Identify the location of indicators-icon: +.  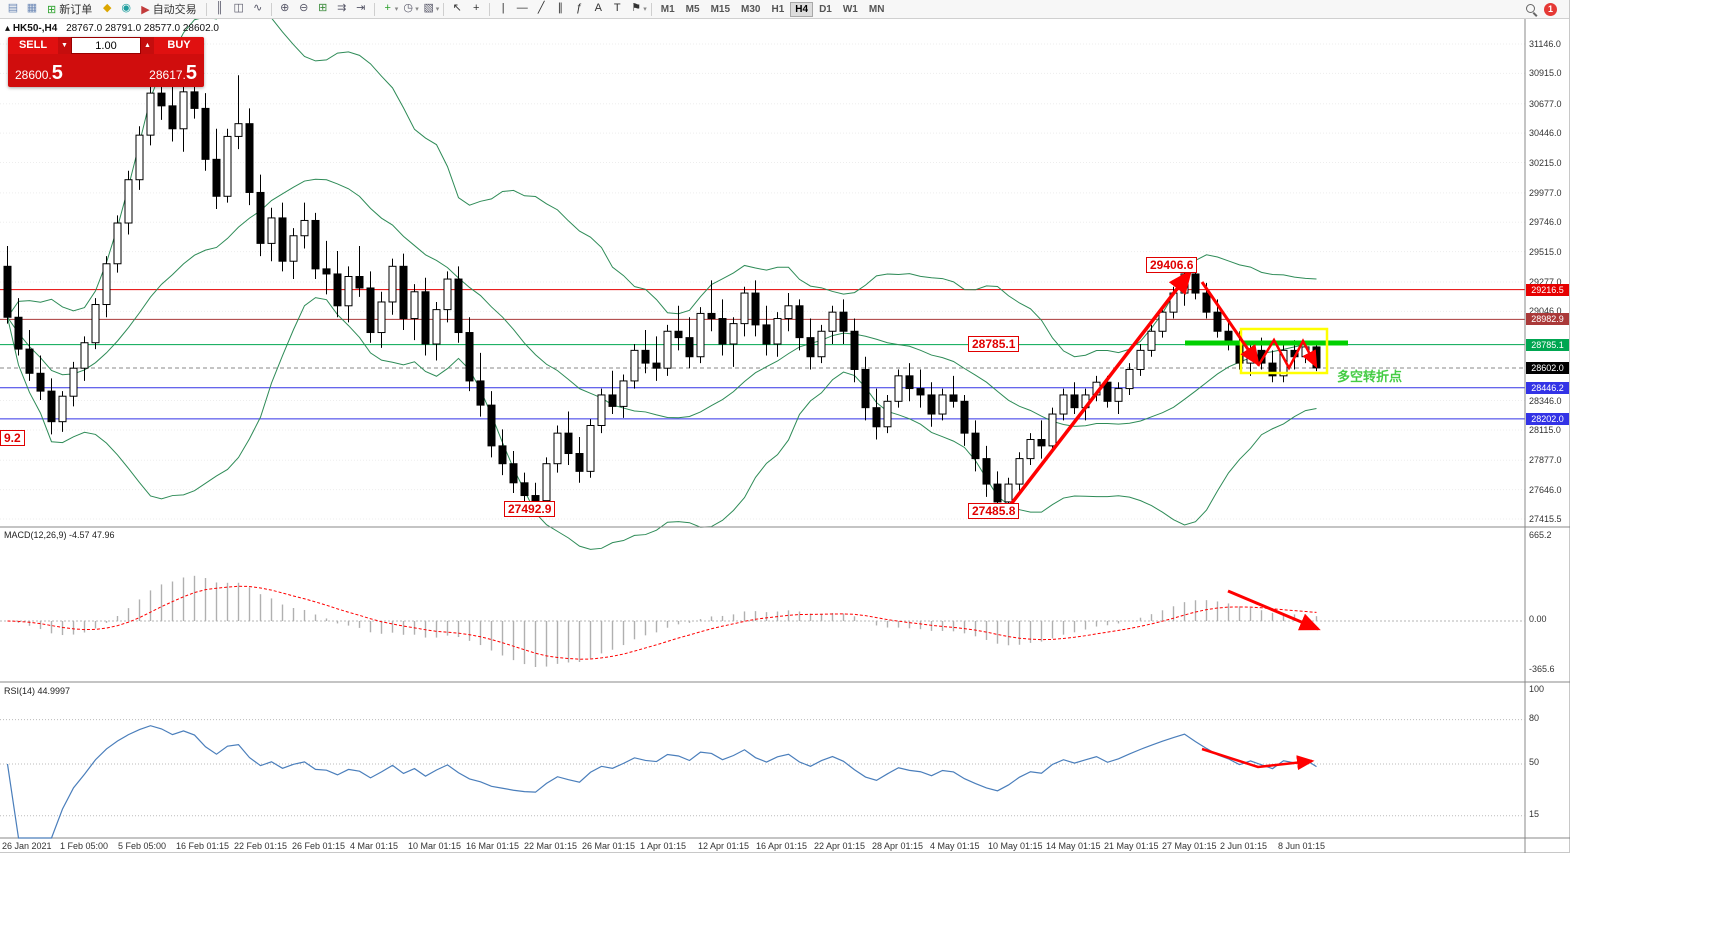
(387, 8).